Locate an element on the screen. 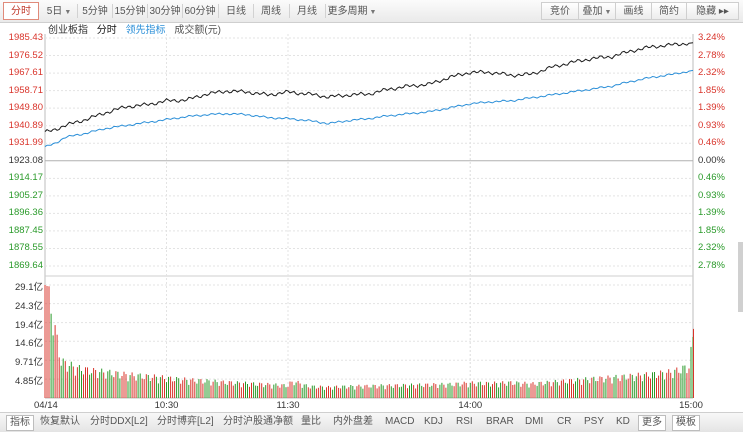 This screenshot has width=743, height=432. tab-kd: KD is located at coordinates (623, 421).